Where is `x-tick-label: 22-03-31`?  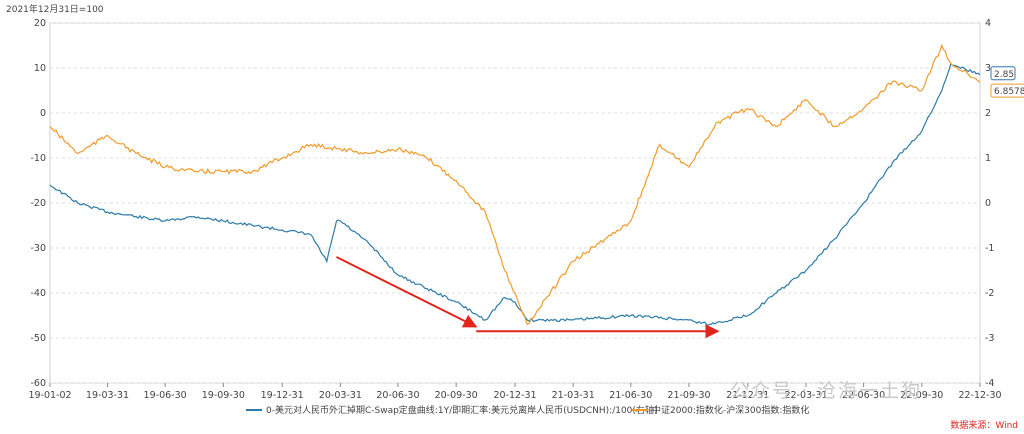 x-tick-label: 22-03-31 is located at coordinates (805, 395).